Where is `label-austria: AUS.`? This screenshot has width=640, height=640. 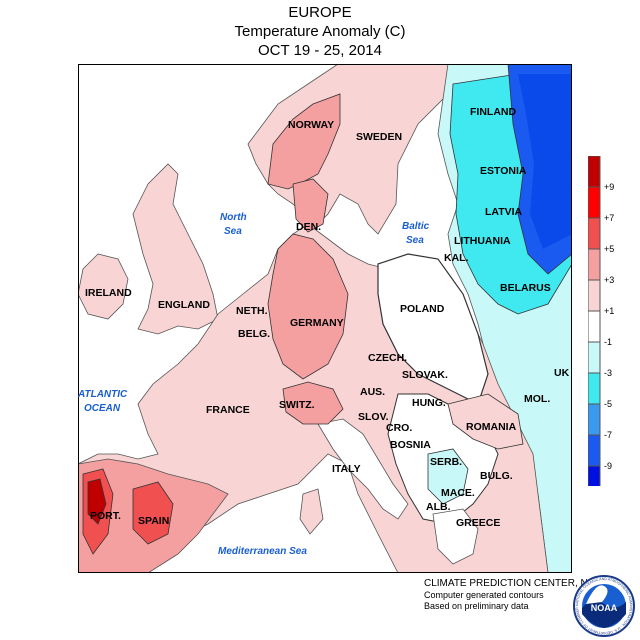 label-austria: AUS. is located at coordinates (372, 392).